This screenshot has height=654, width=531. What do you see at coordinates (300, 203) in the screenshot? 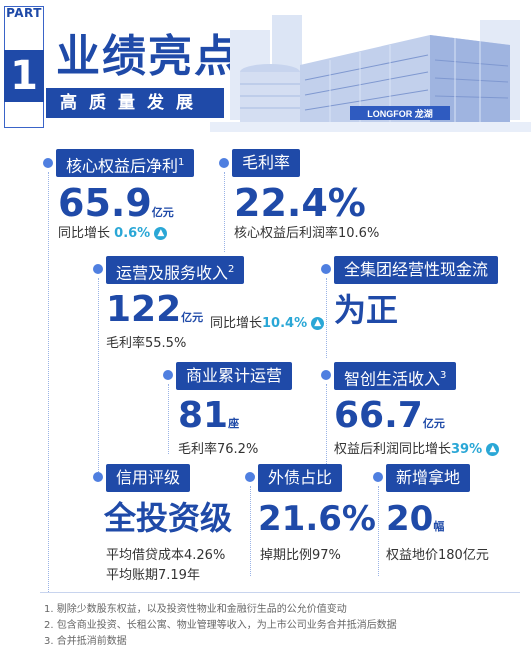
I see `metric-value-gross-margin: 22.4%` at bounding box center [300, 203].